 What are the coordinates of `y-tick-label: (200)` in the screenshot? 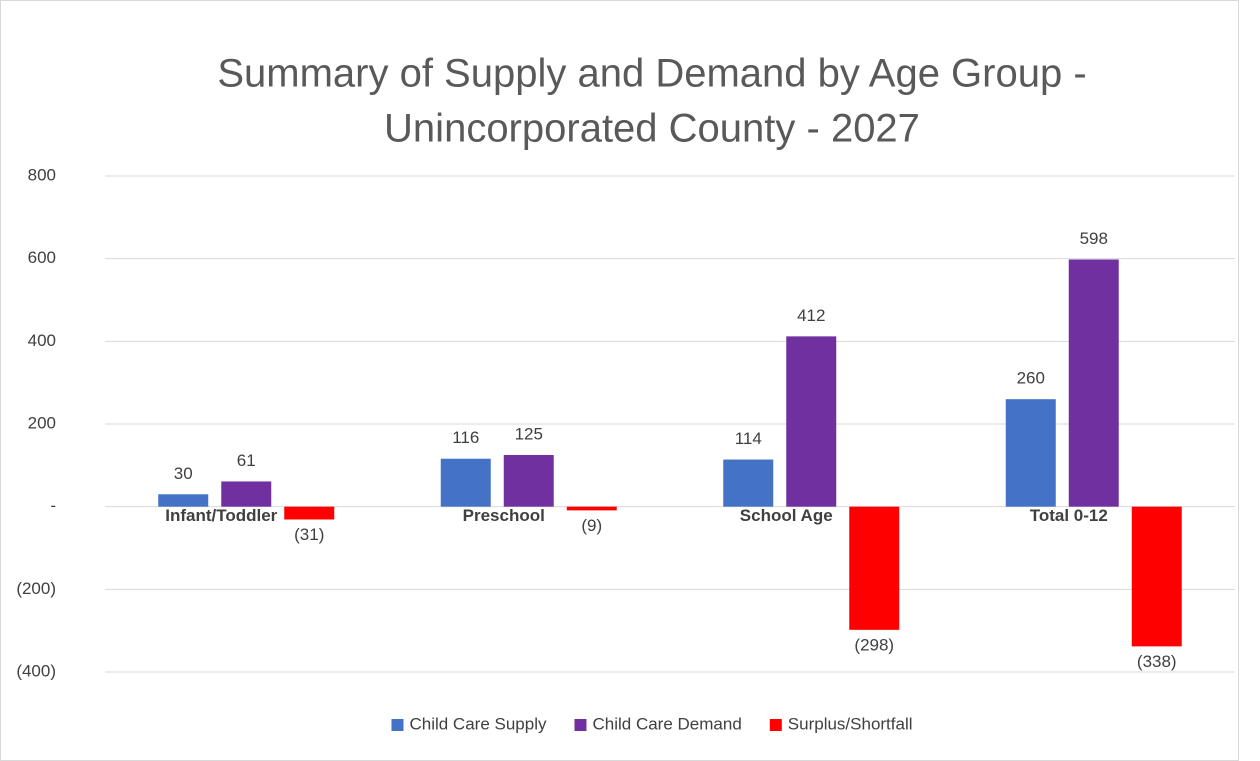 It's located at (36, 588).